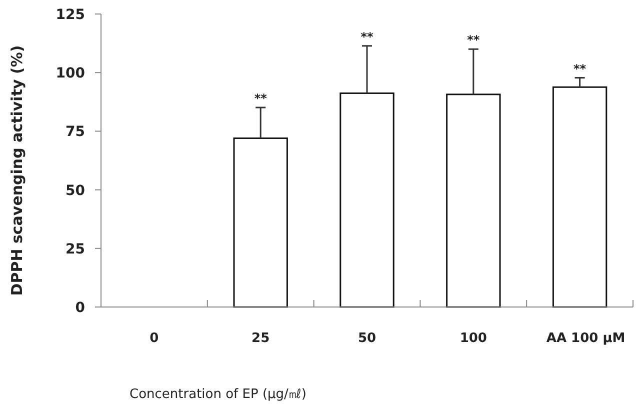  Describe the element at coordinates (76, 190) in the screenshot. I see `y-tick-label: 50` at that location.